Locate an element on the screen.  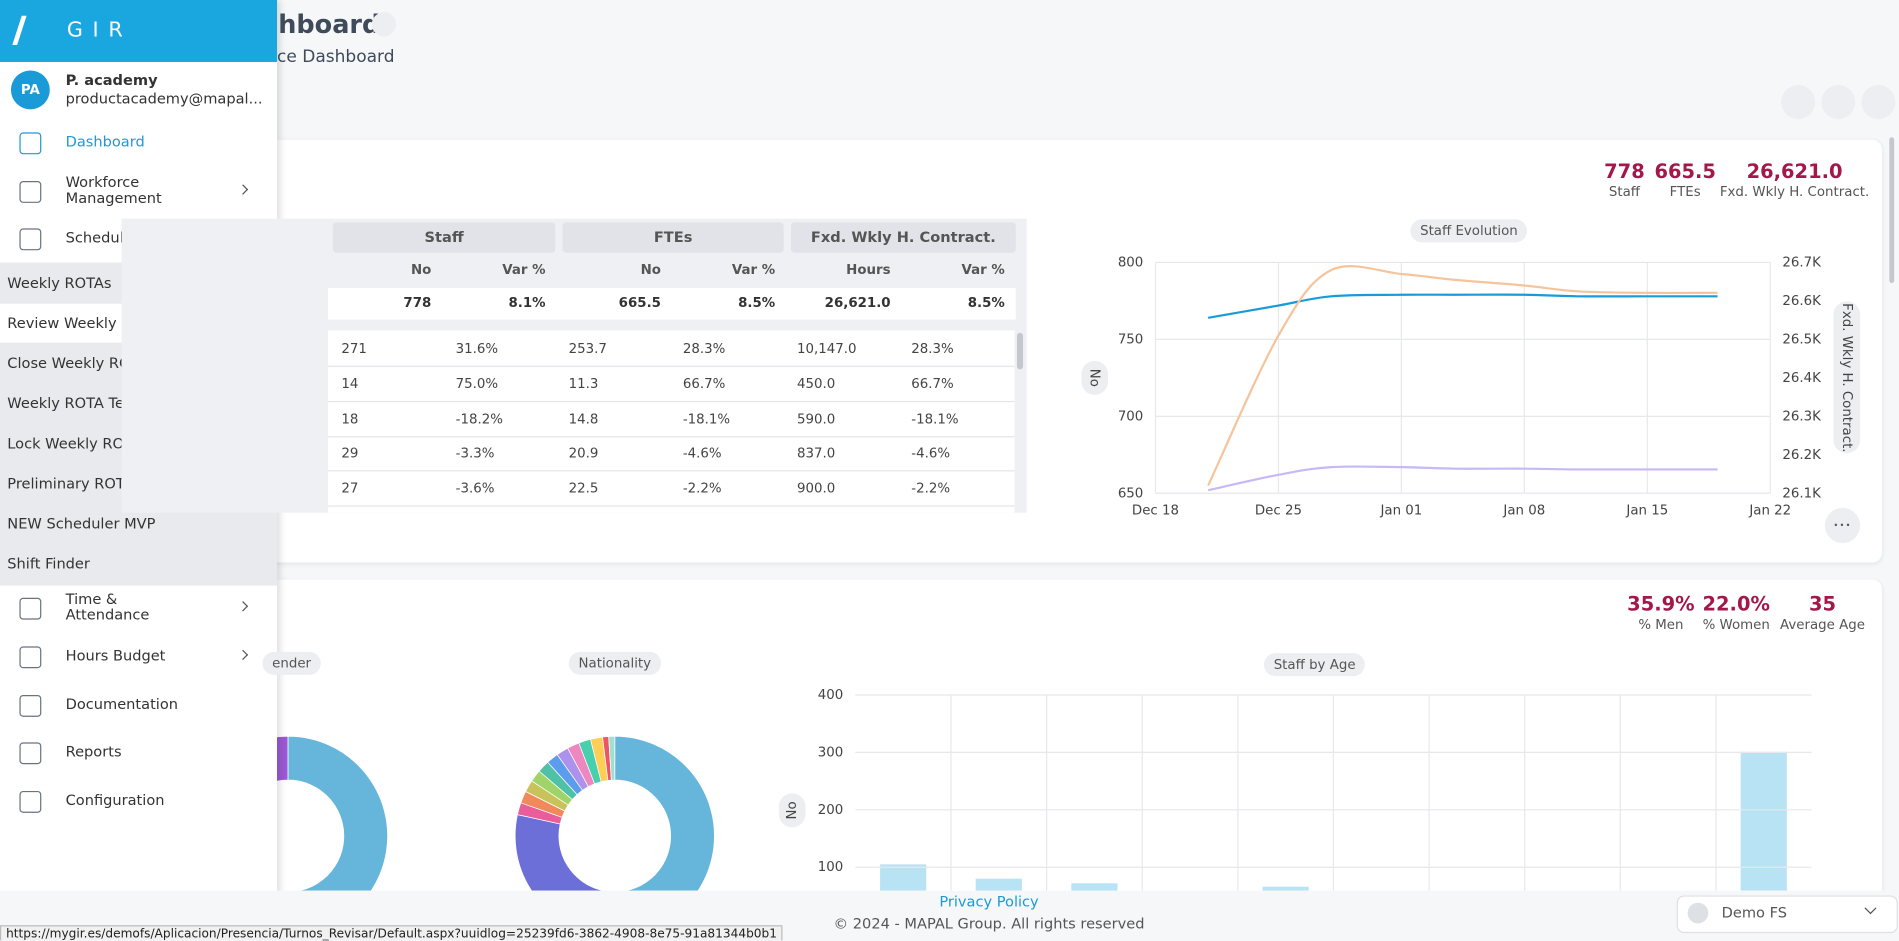
y2-tick-label: 26.4K is located at coordinates (1802, 378).